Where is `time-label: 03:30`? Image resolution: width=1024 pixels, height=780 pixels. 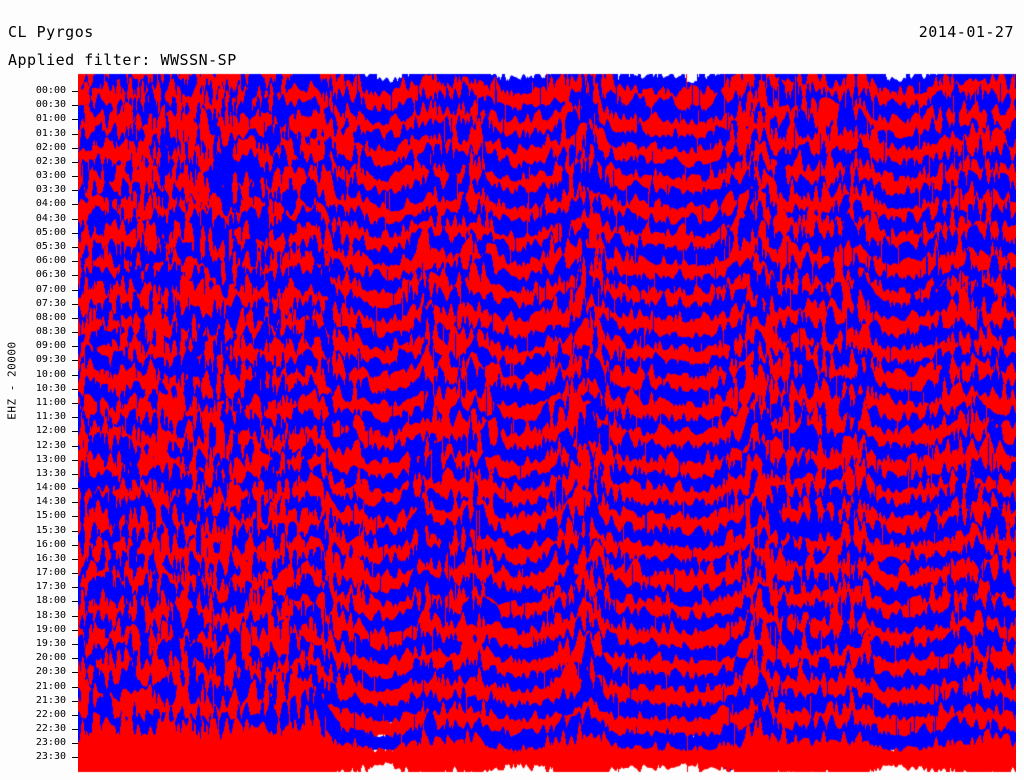
time-label: 03:30 is located at coordinates (50, 190).